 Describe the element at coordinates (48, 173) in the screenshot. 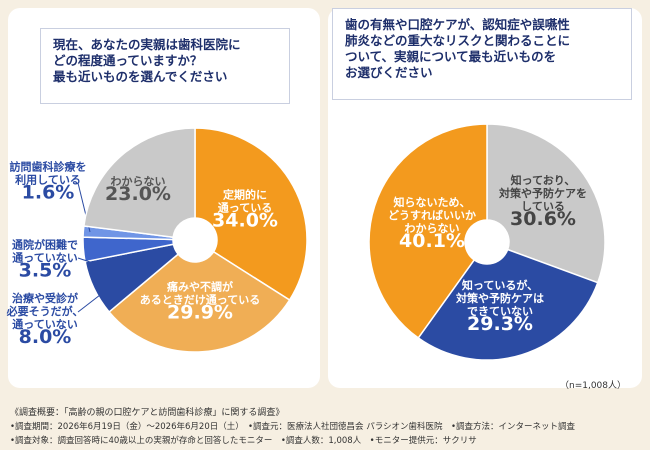

I see `category-label: 訪問歯科診療を 利用している` at that location.